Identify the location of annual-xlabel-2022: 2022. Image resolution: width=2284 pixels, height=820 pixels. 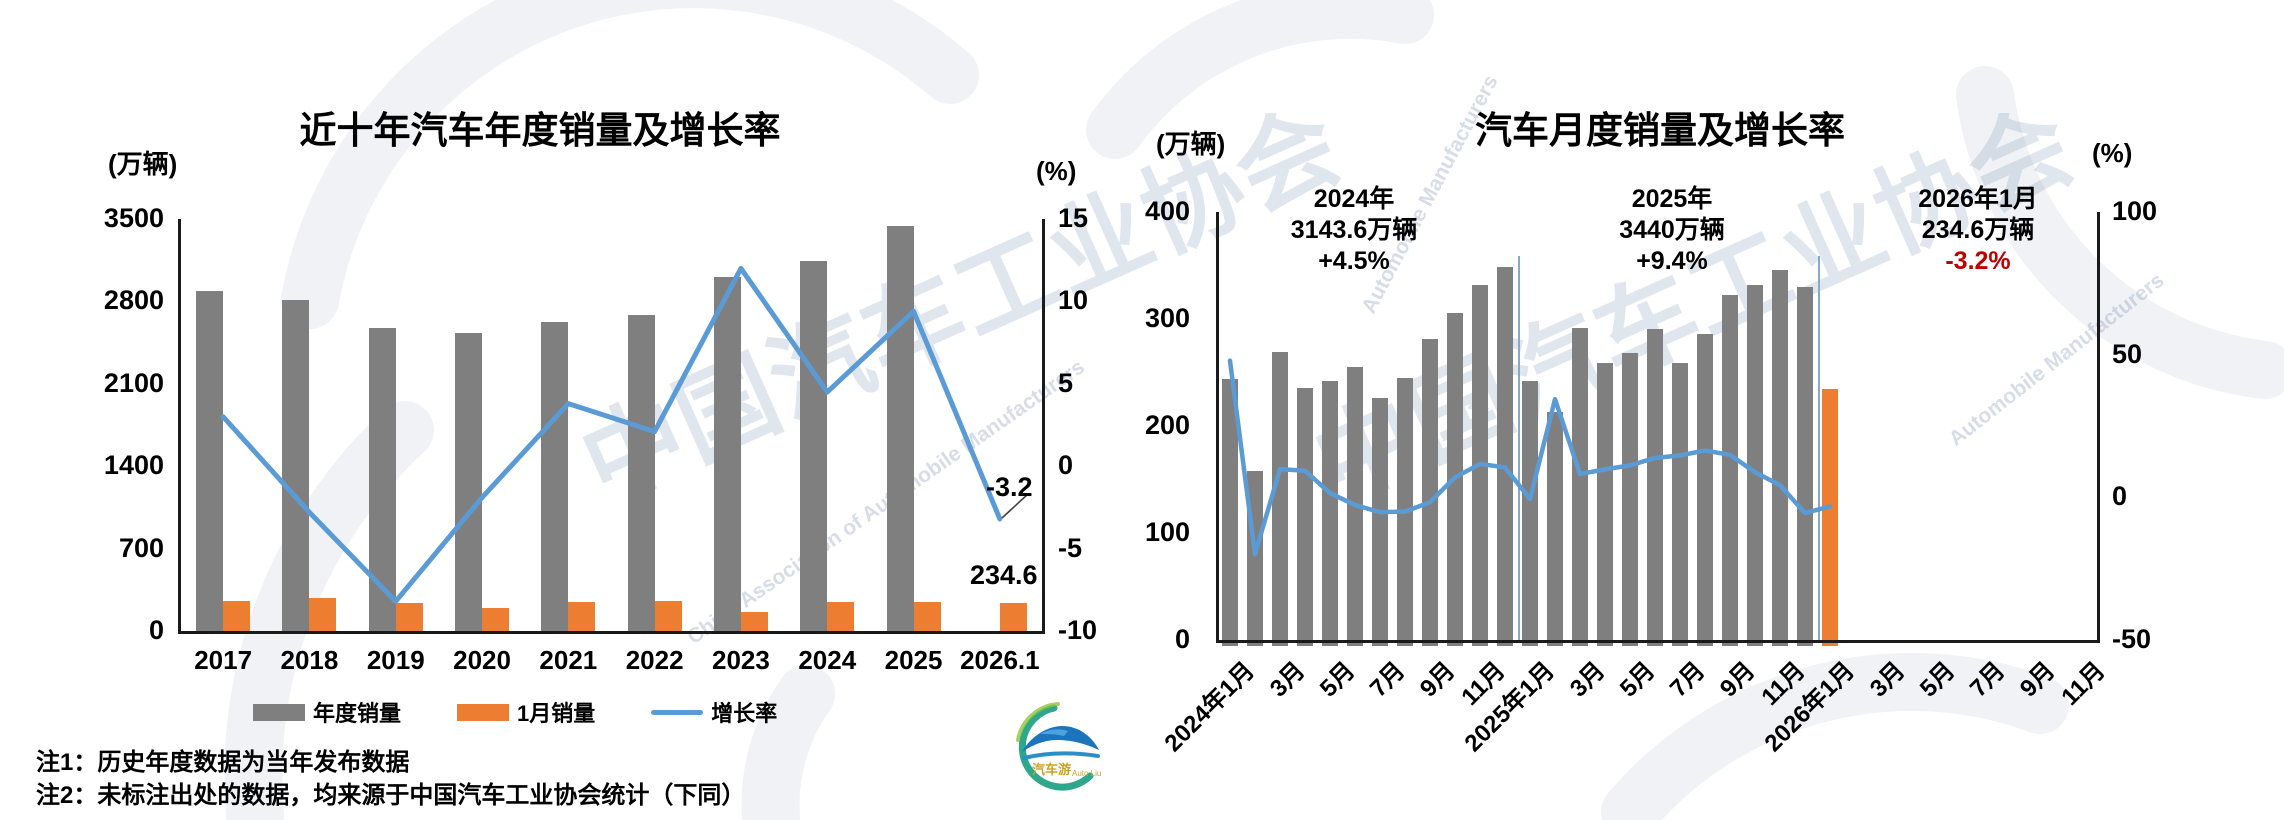
(654, 660).